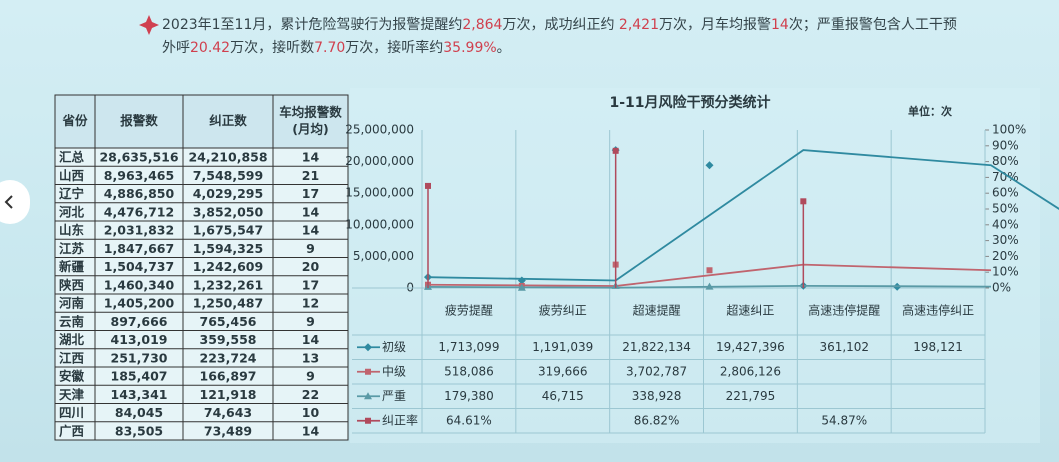 The image size is (1059, 462). I want to click on x-tick-label: 疲劳提醒, so click(469, 310).